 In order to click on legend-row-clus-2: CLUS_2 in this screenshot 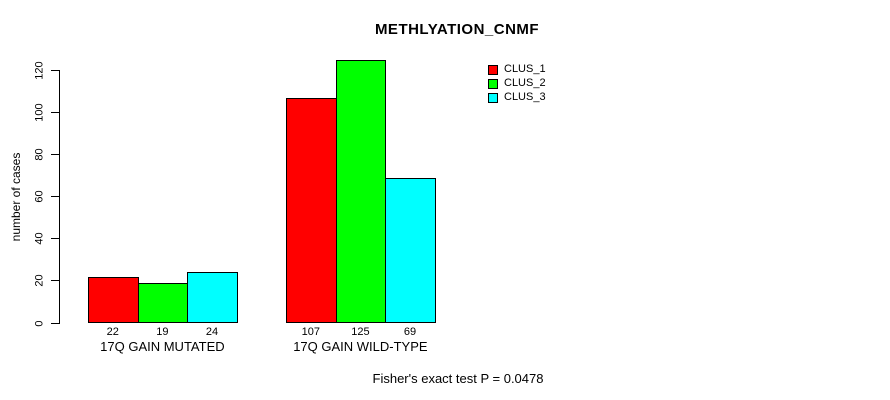, I will do `click(517, 83)`.